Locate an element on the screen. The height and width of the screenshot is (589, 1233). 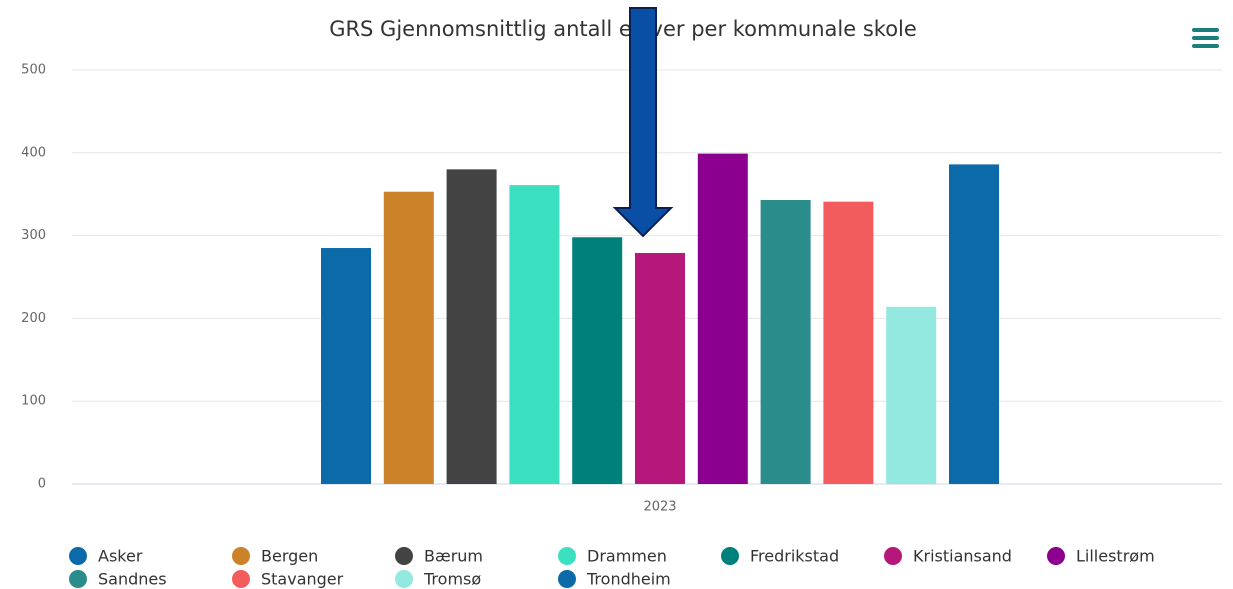
y-tick-label: 0 is located at coordinates (42, 484).